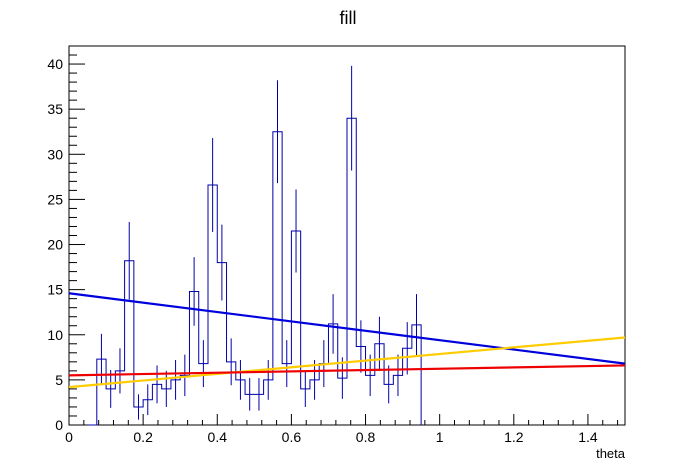 This screenshot has height=472, width=696. I want to click on x-tick-label: 1, so click(440, 437).